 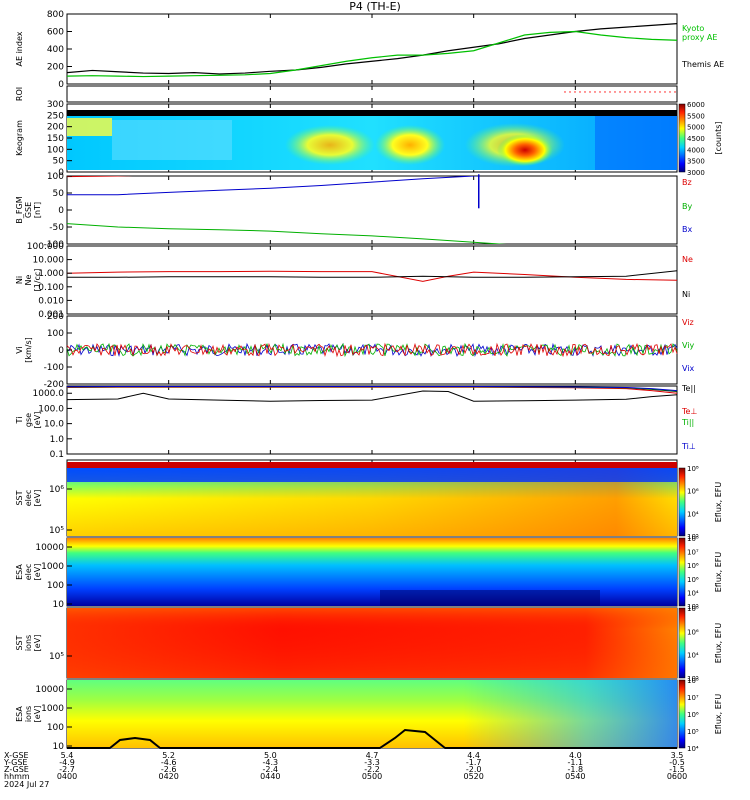 What do you see at coordinates (682, 572) in the screenshot?
I see `colorbar-esa_e` at bounding box center [682, 572].